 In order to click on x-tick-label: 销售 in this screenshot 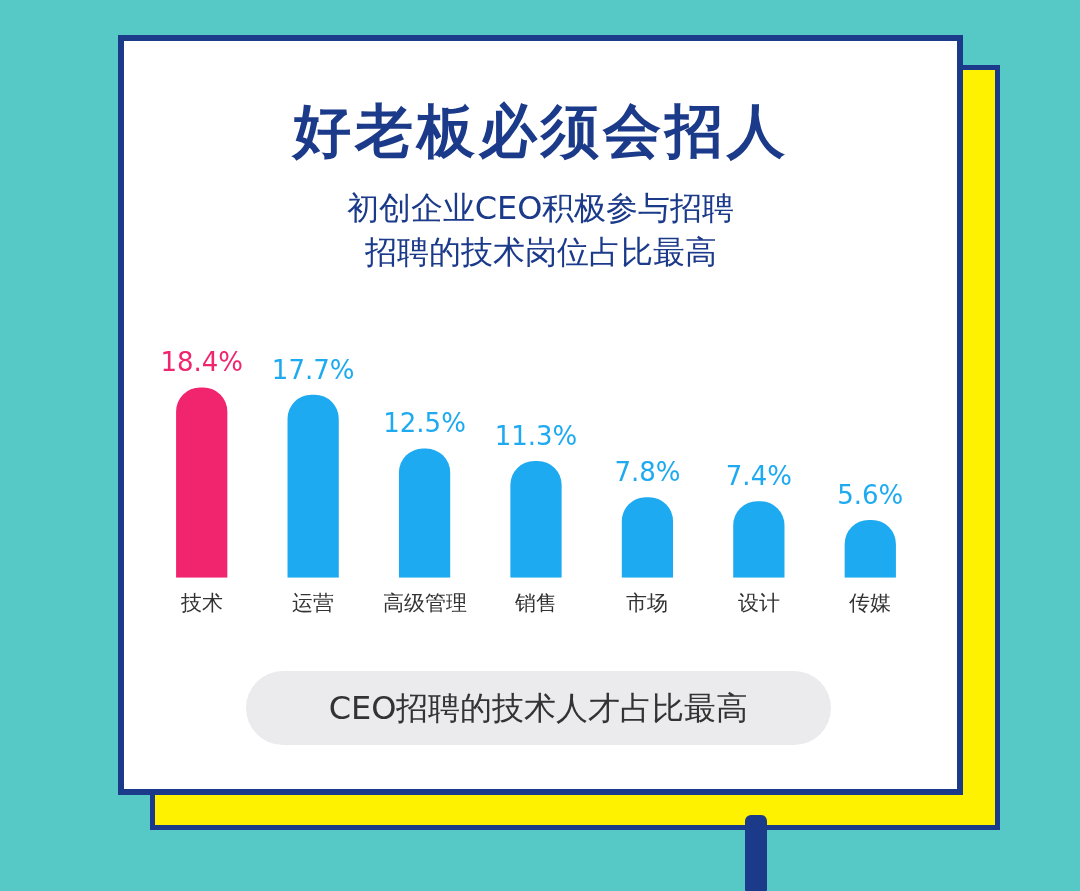, I will do `click(535, 602)`.